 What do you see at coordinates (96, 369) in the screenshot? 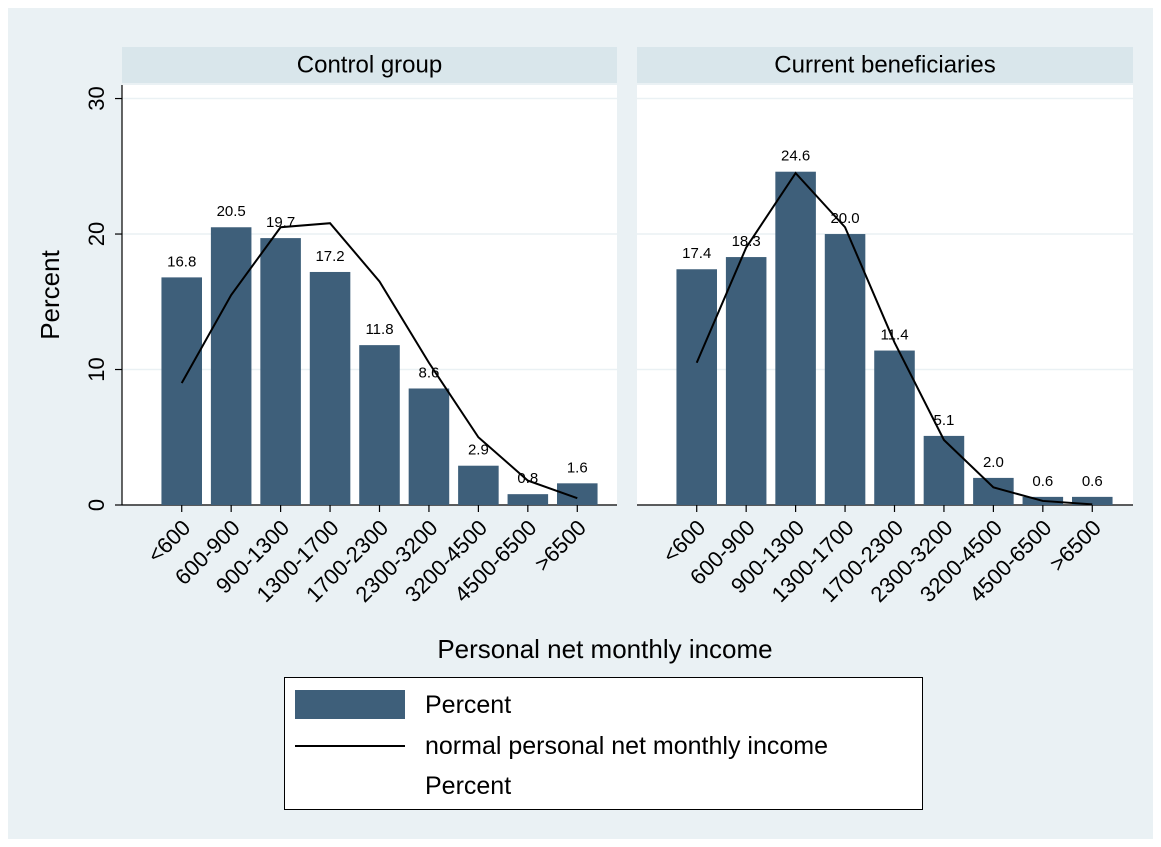
I see `y-tick-label: 10` at bounding box center [96, 369].